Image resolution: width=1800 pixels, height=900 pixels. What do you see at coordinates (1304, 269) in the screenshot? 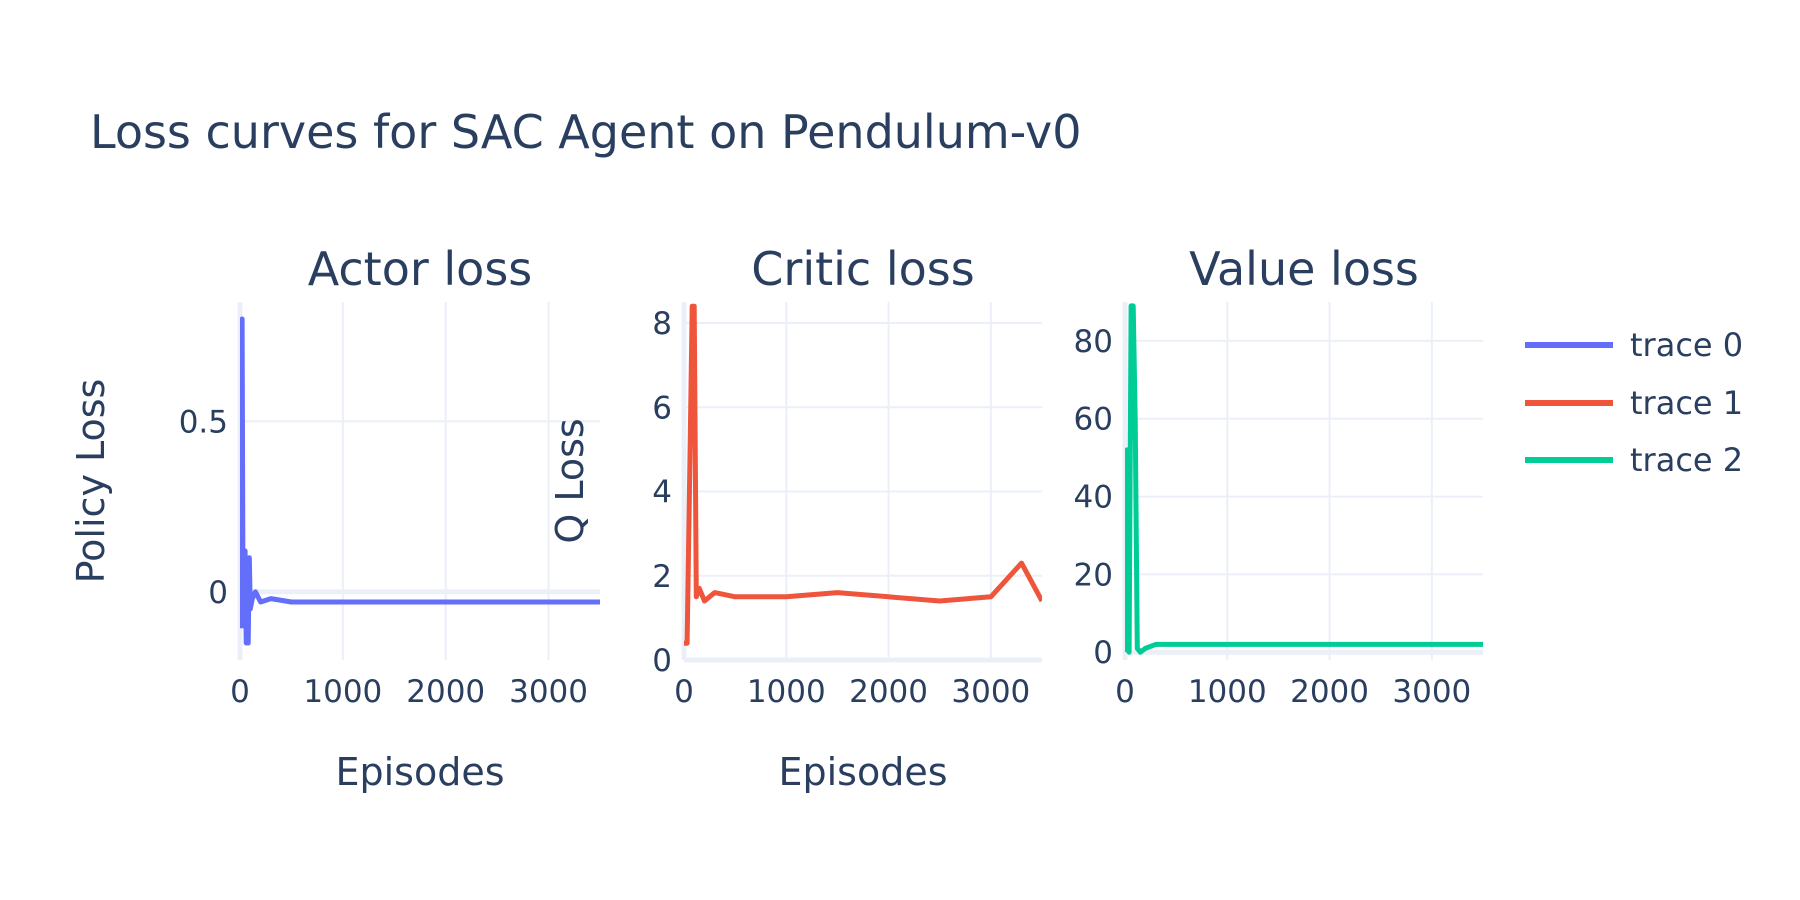
I see `subplot-title: Value loss` at bounding box center [1304, 269].